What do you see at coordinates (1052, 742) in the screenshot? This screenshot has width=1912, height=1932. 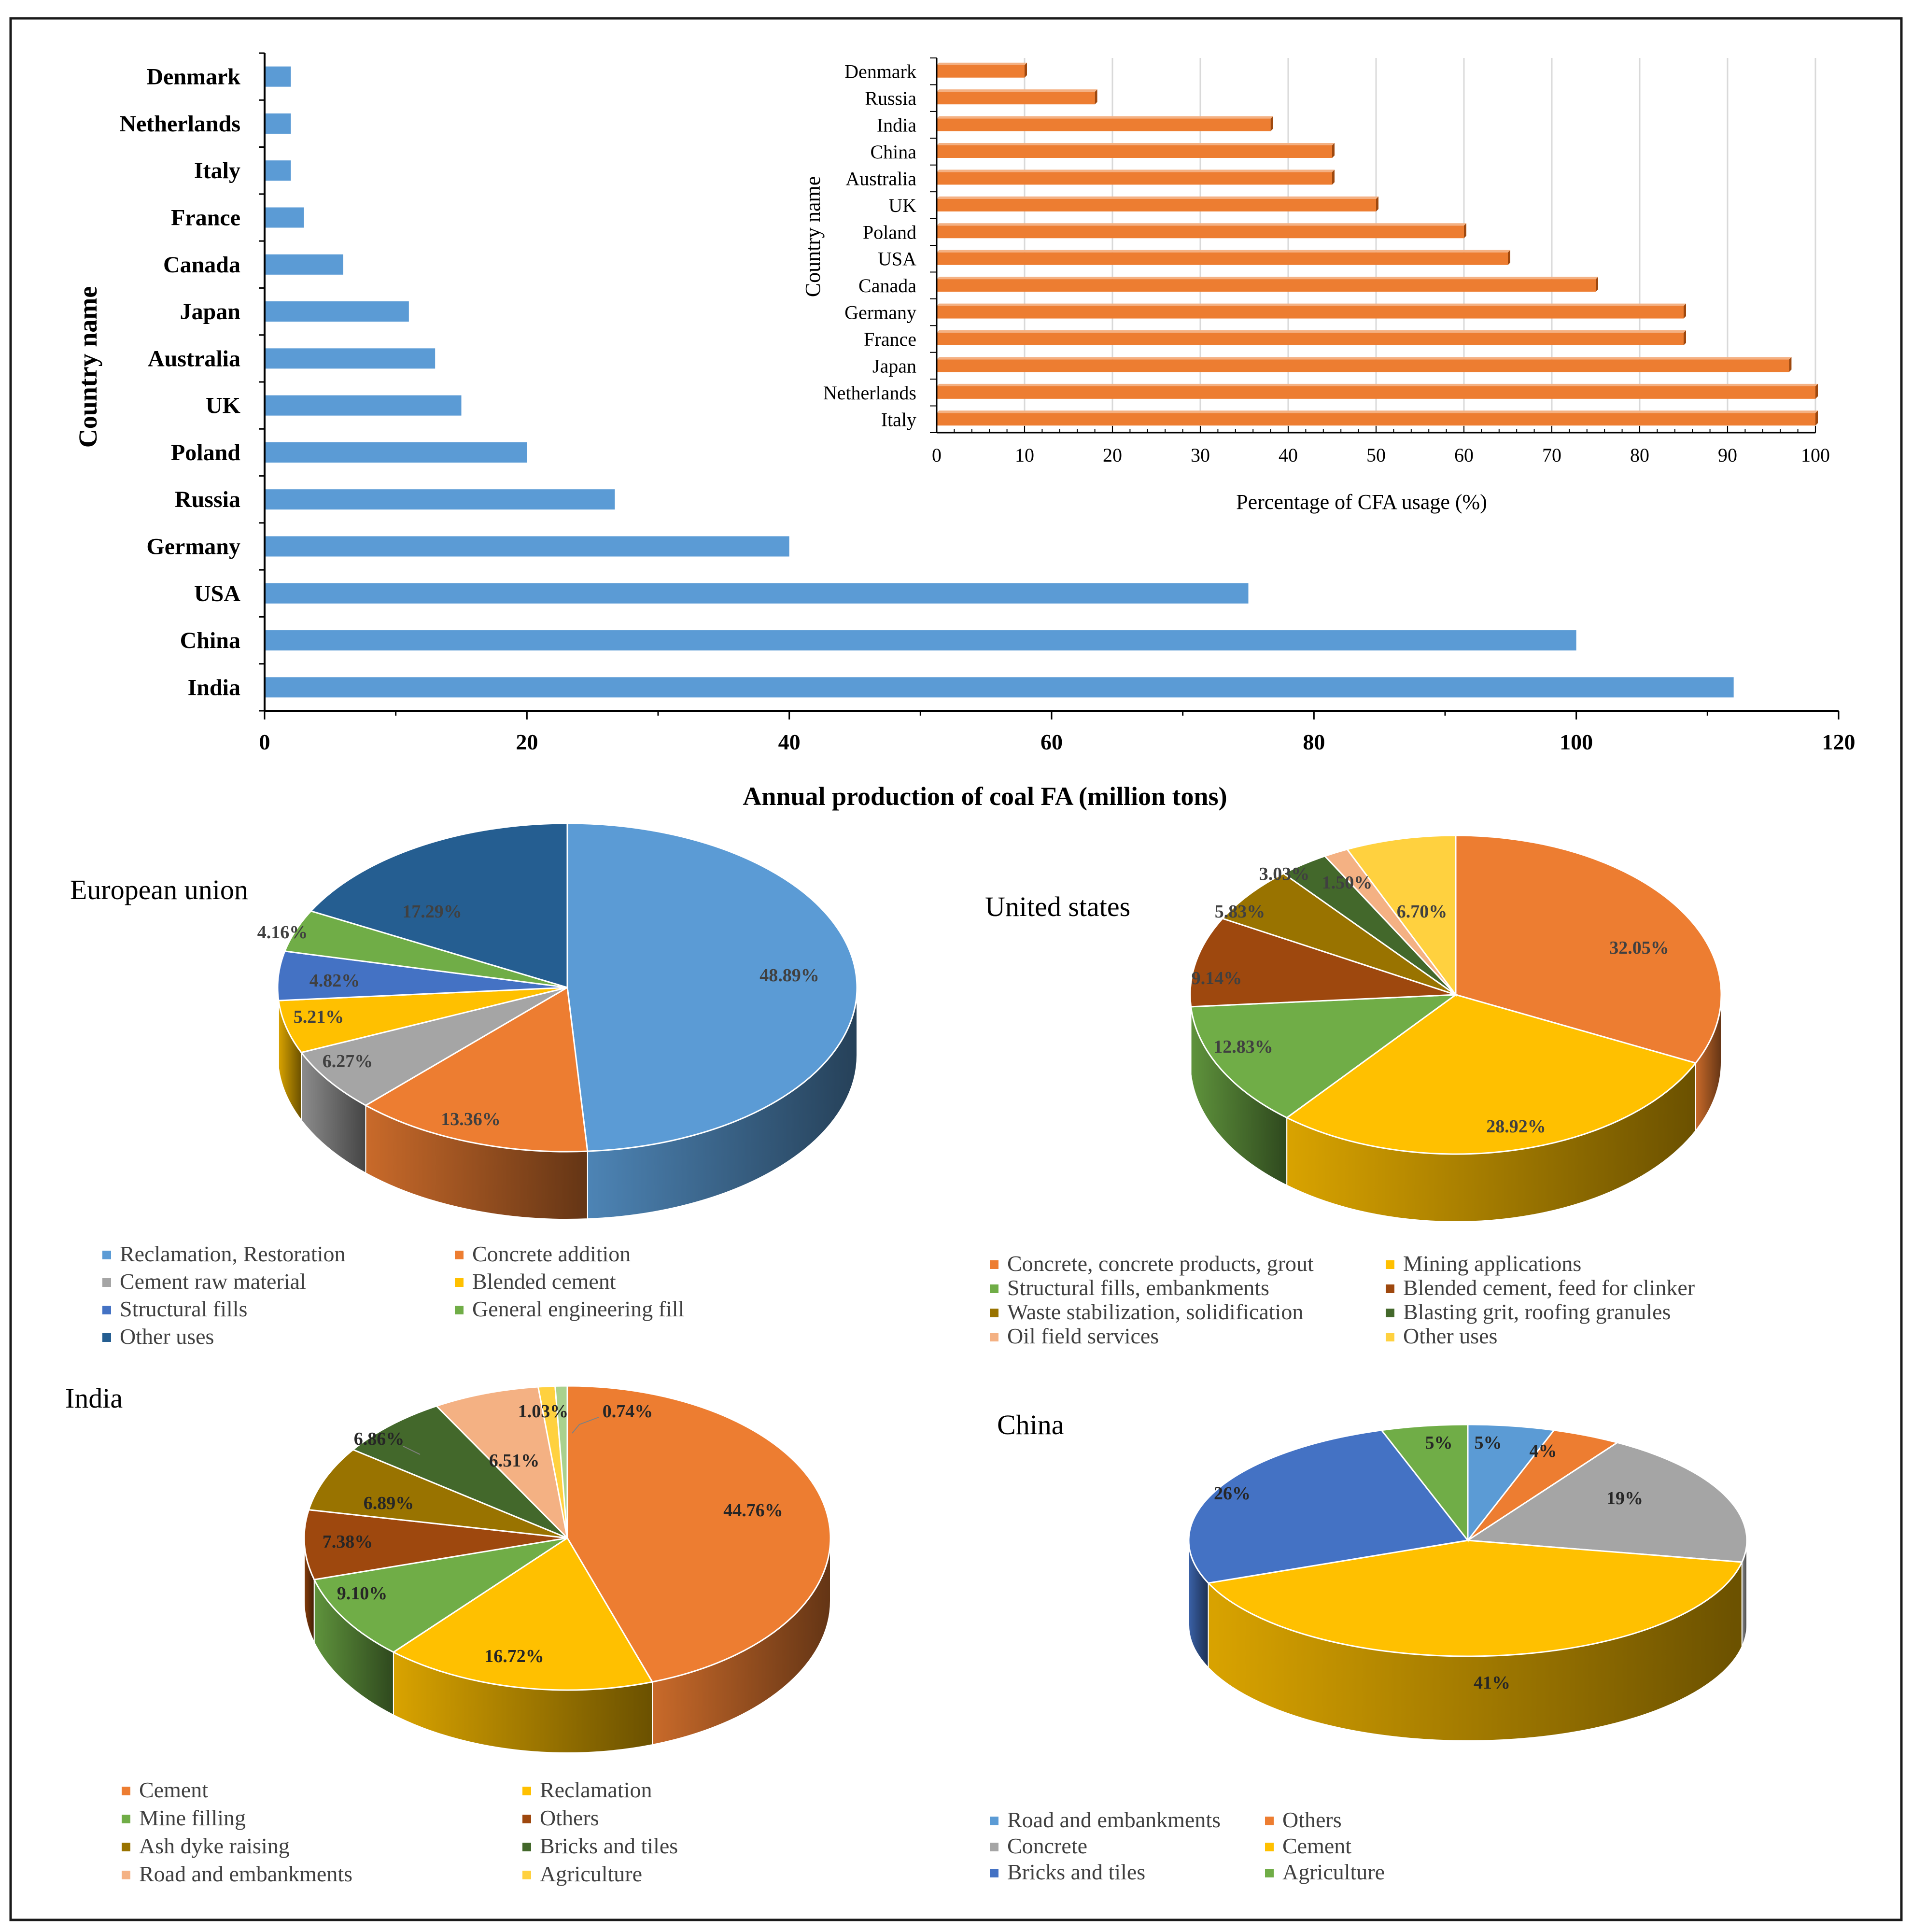 I see `main-x-tick-label: 60` at bounding box center [1052, 742].